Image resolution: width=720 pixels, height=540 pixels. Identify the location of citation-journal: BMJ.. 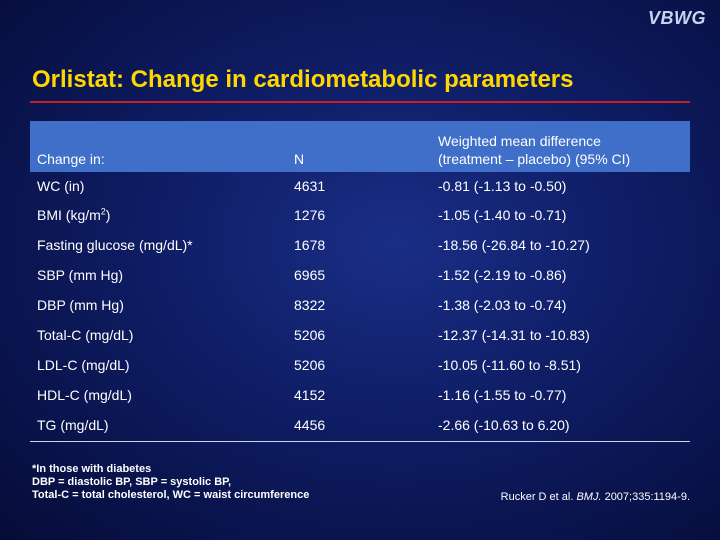
(589, 497).